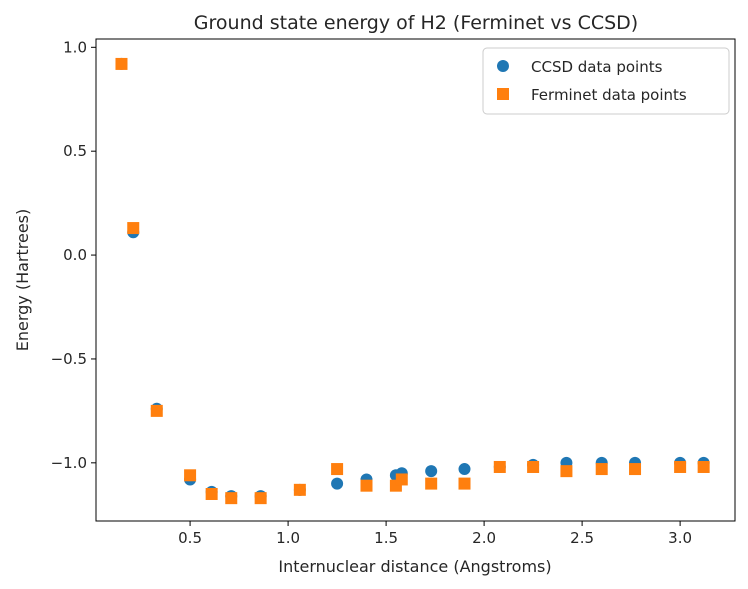  I want to click on legend-frame, so click(606, 81).